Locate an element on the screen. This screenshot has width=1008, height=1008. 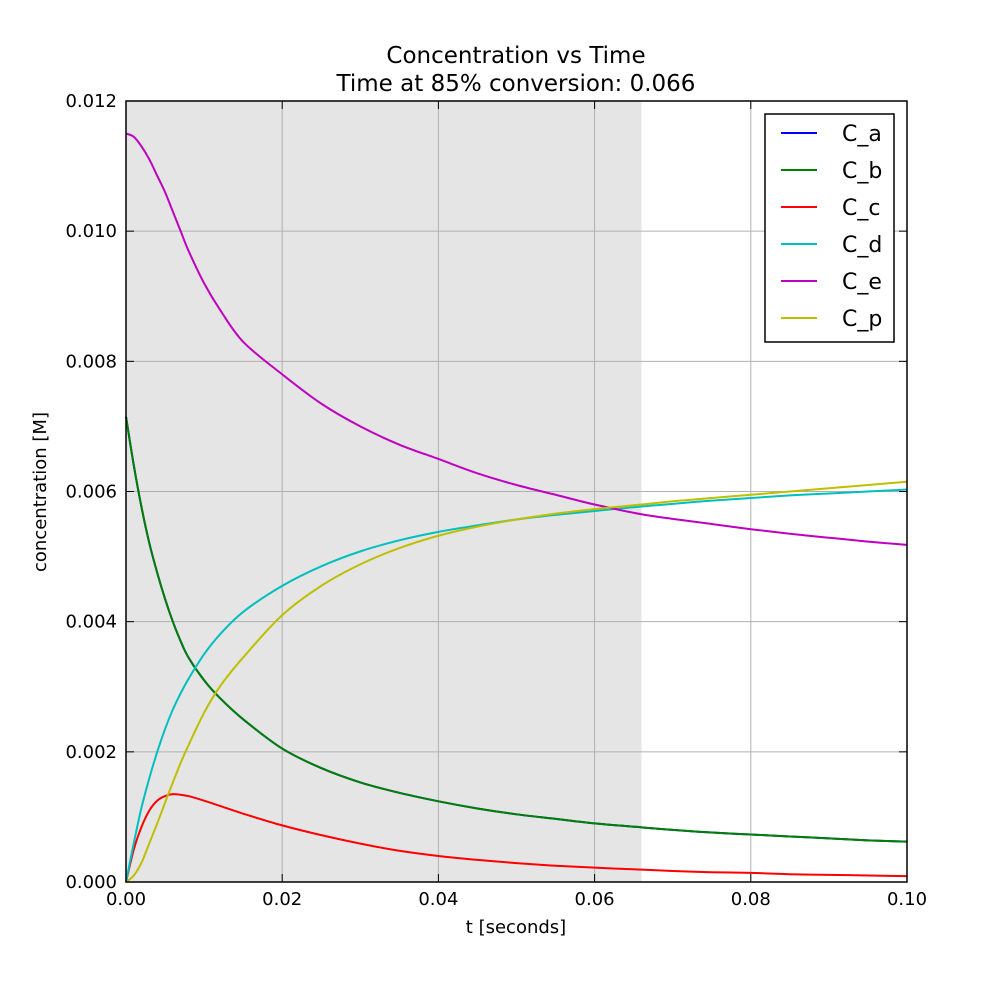
y-tick-label: 0.010 is located at coordinates (91, 231).